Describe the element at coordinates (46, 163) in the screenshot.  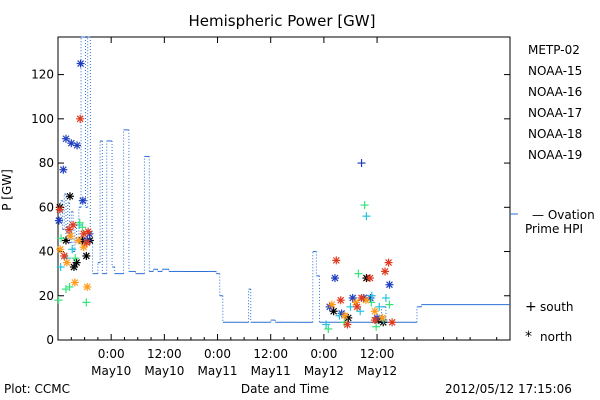
I see `y-tick-label: 80` at that location.